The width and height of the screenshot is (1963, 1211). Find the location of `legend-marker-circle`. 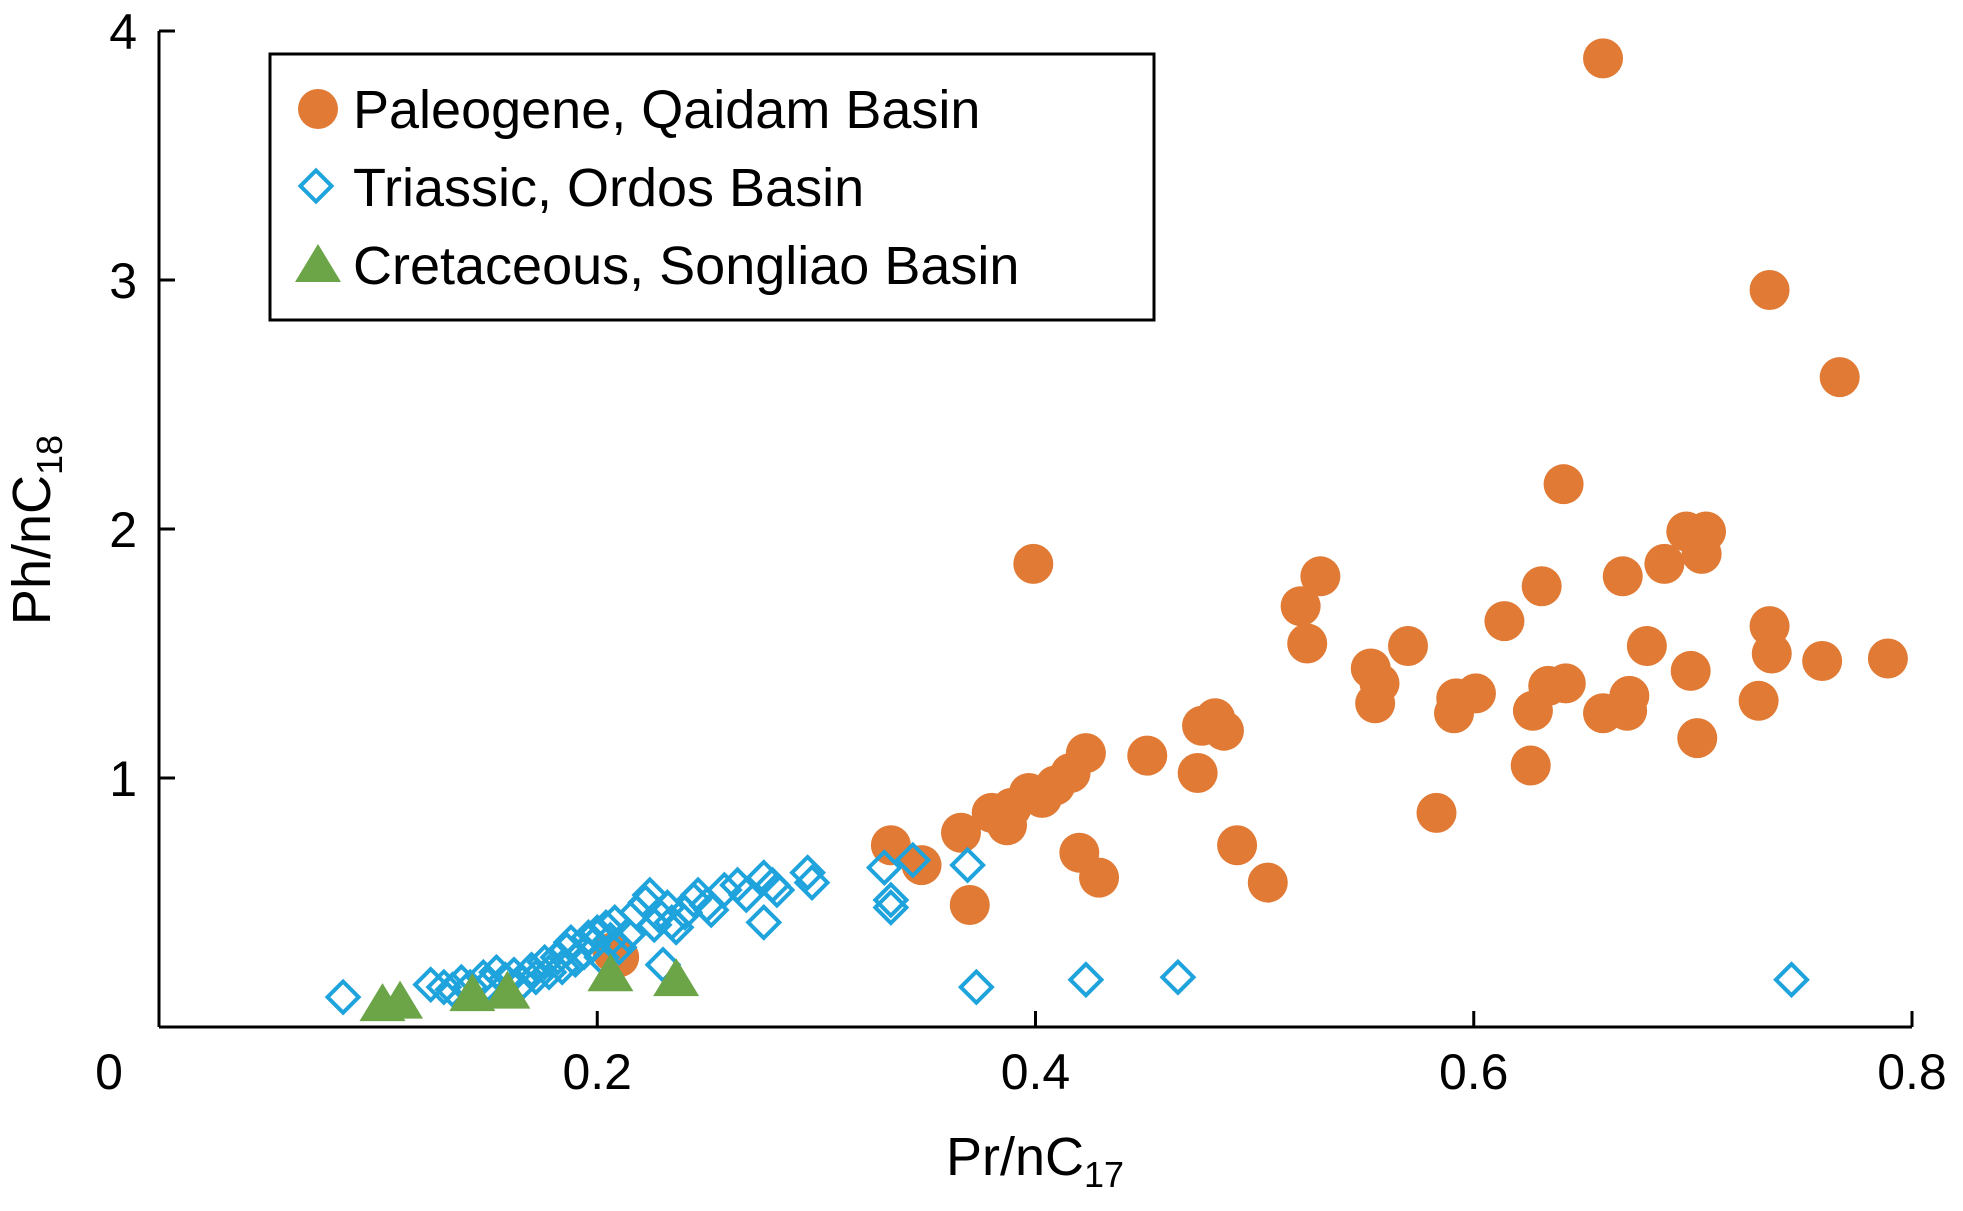

legend-marker-circle is located at coordinates (318, 109).